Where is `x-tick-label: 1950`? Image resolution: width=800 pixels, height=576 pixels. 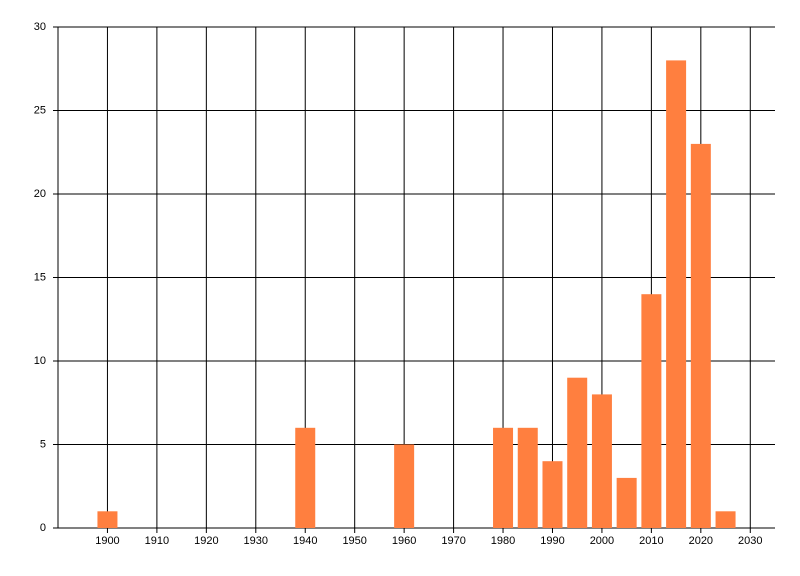
x-tick-label: 1950 is located at coordinates (354, 541).